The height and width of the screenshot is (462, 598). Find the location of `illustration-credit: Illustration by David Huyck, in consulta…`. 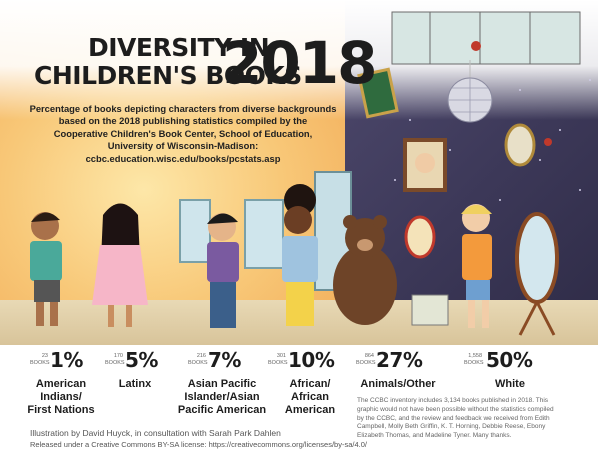

illustration-credit: Illustration by David Huyck, in consulta… is located at coordinates (155, 433).